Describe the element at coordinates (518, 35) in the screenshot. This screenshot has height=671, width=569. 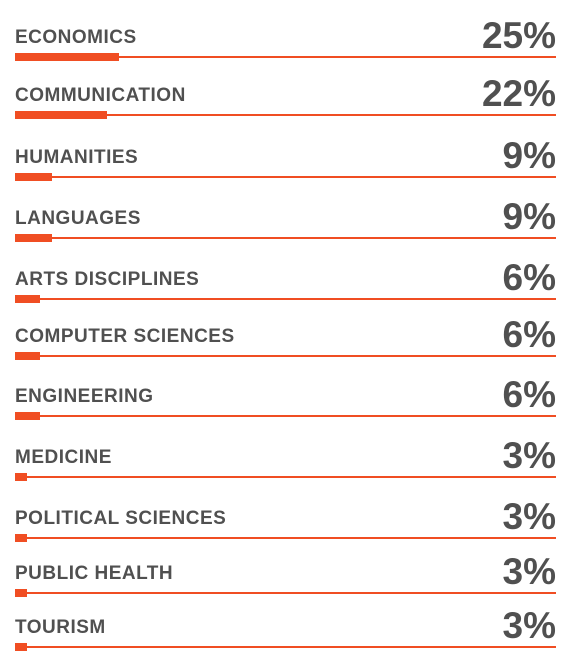
I see `value-label: 25%` at that location.